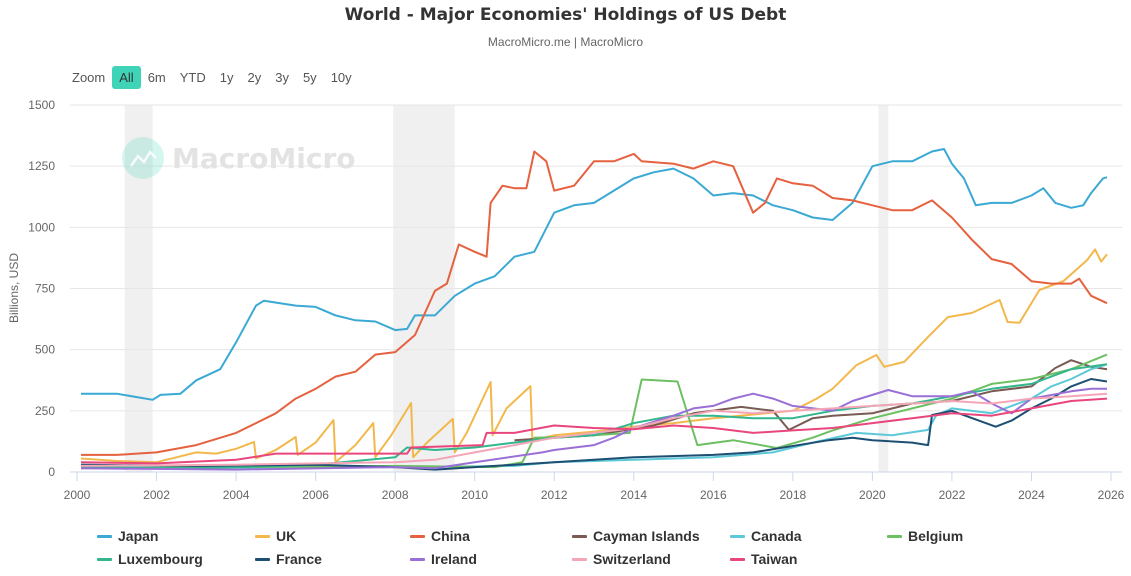  Describe the element at coordinates (1031, 495) in the screenshot. I see `x-tick-label: 2024` at that location.